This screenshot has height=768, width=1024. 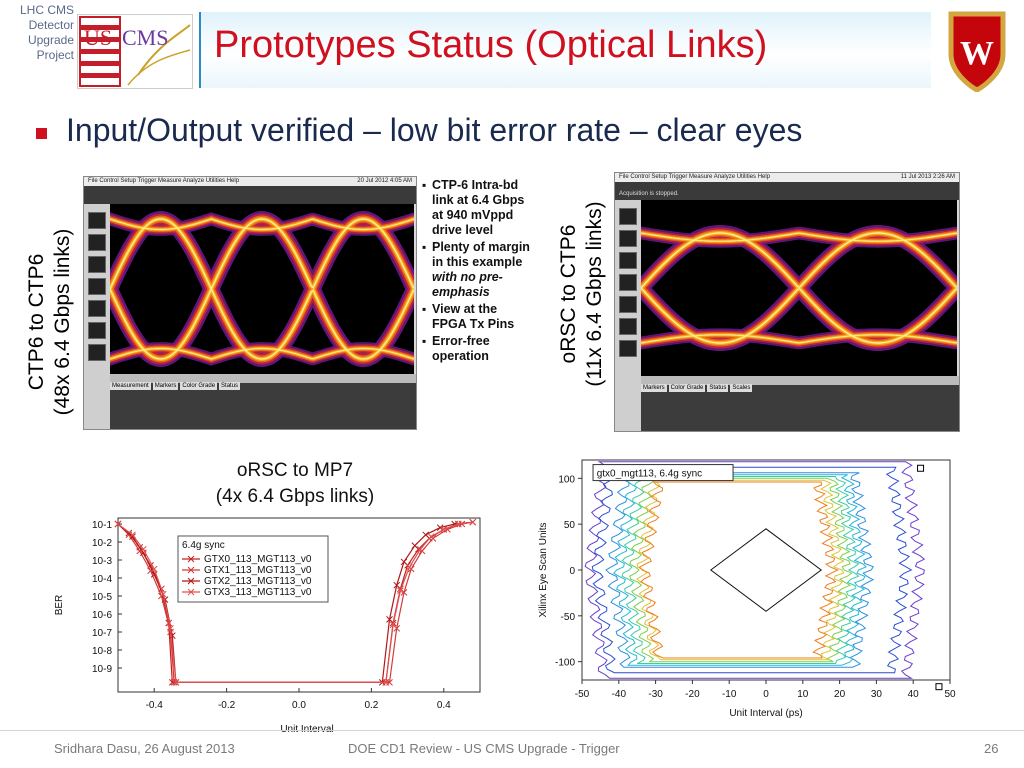 I want to click on eyescan-y-tick-label: 50, so click(x=570, y=525).